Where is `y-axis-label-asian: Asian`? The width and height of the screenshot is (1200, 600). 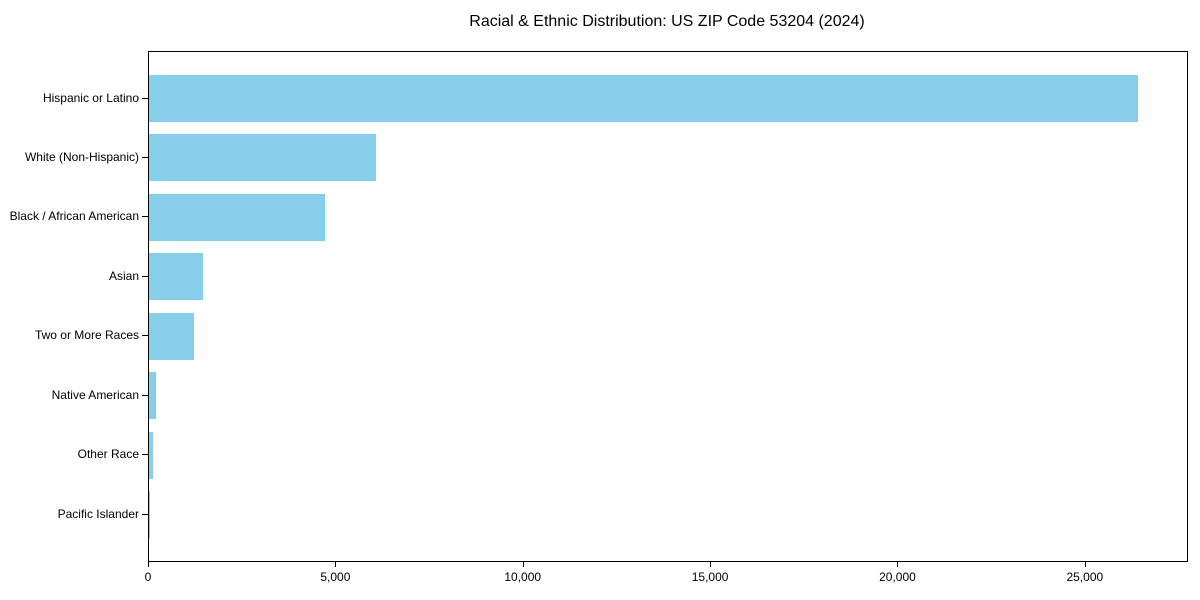 y-axis-label-asian: Asian is located at coordinates (123, 275).